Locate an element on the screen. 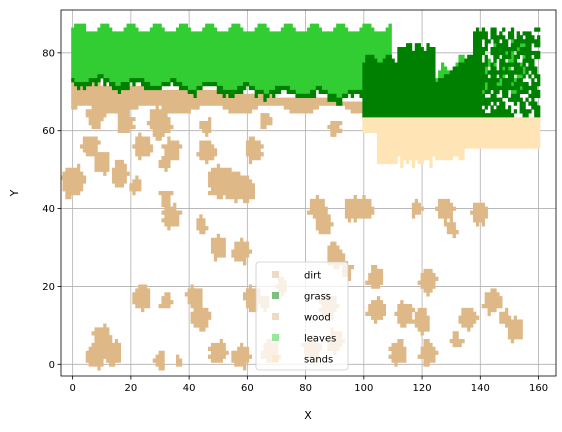  wood-blocks is located at coordinates (218, 102).